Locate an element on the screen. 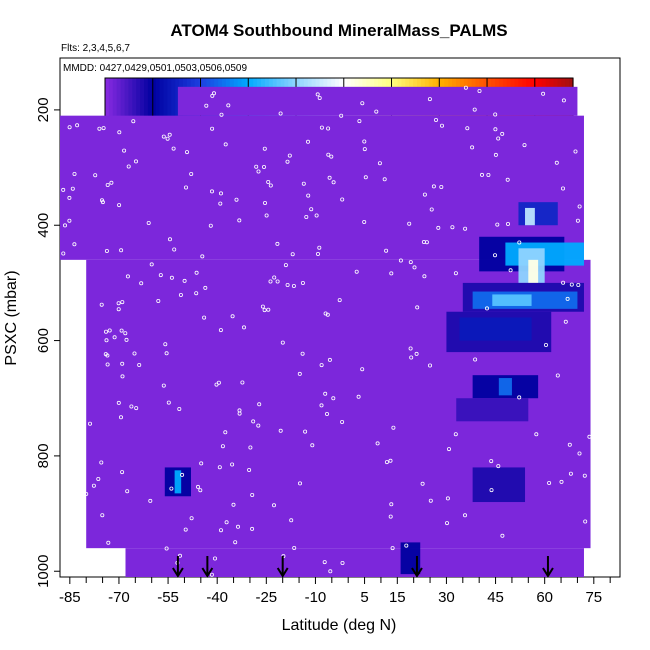  chart-title: ATOM4 Southbound MineralMass_PALMS is located at coordinates (338, 30).